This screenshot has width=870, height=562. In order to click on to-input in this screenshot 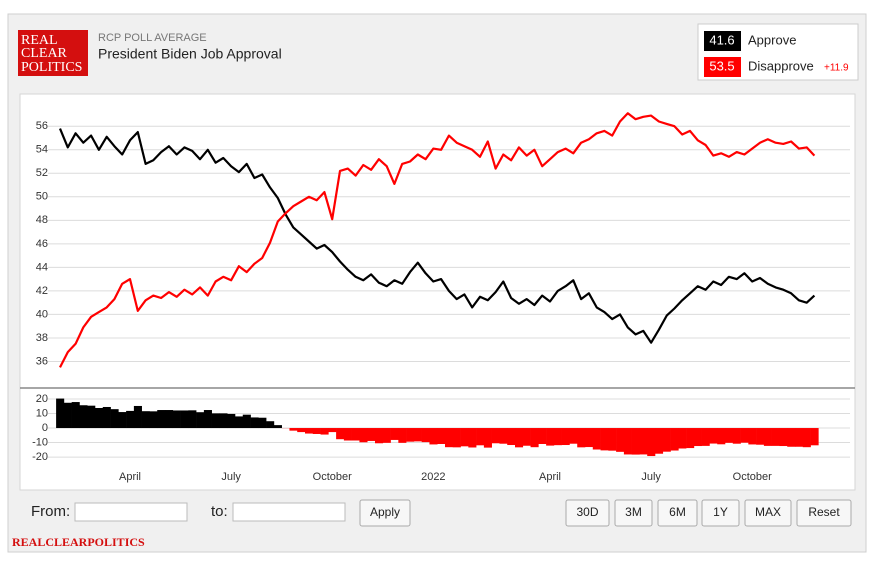, I will do `click(289, 512)`.